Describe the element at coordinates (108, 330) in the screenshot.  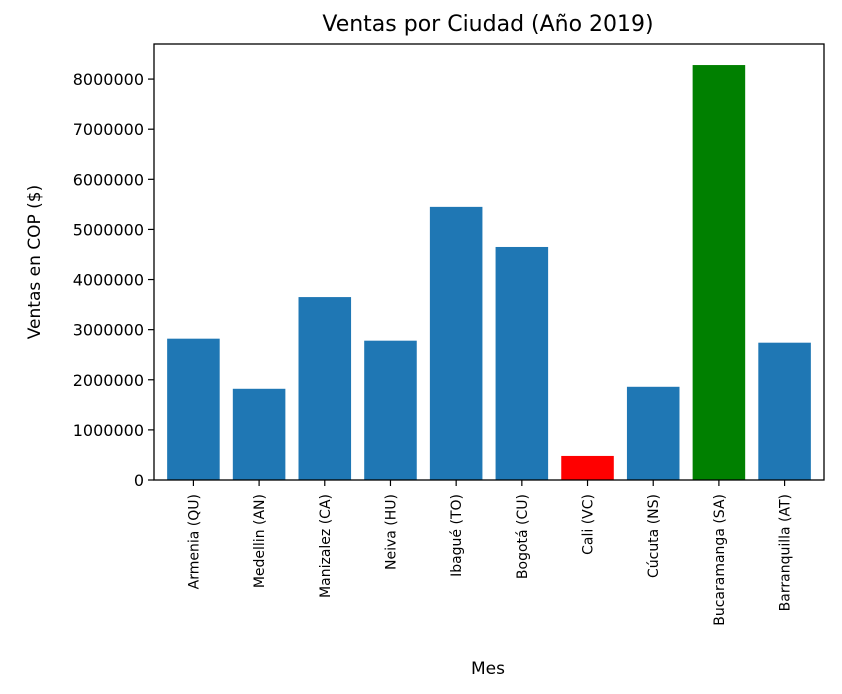
I see `y-tick-label: 3000000` at that location.